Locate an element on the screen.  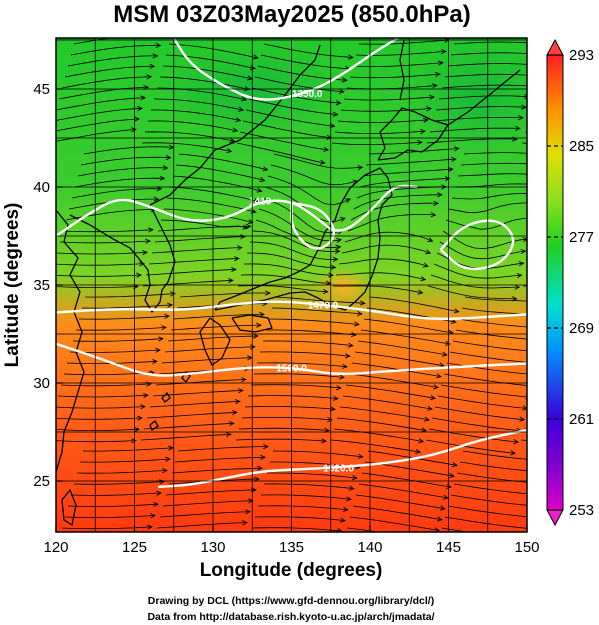
x-tick-label: 130 is located at coordinates (212, 547).